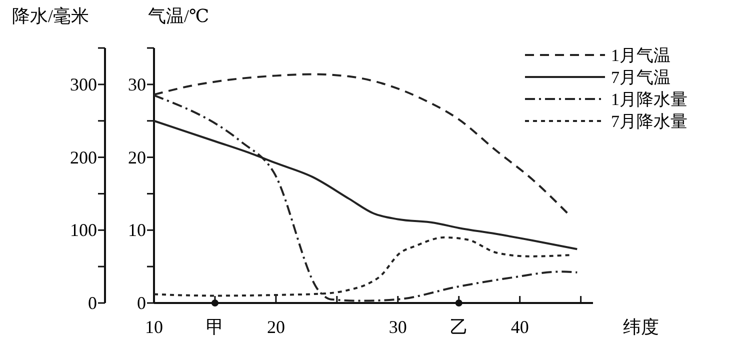 The height and width of the screenshot is (348, 743). What do you see at coordinates (137, 84) in the screenshot?
I see `y-tick-label: 30` at bounding box center [137, 84].